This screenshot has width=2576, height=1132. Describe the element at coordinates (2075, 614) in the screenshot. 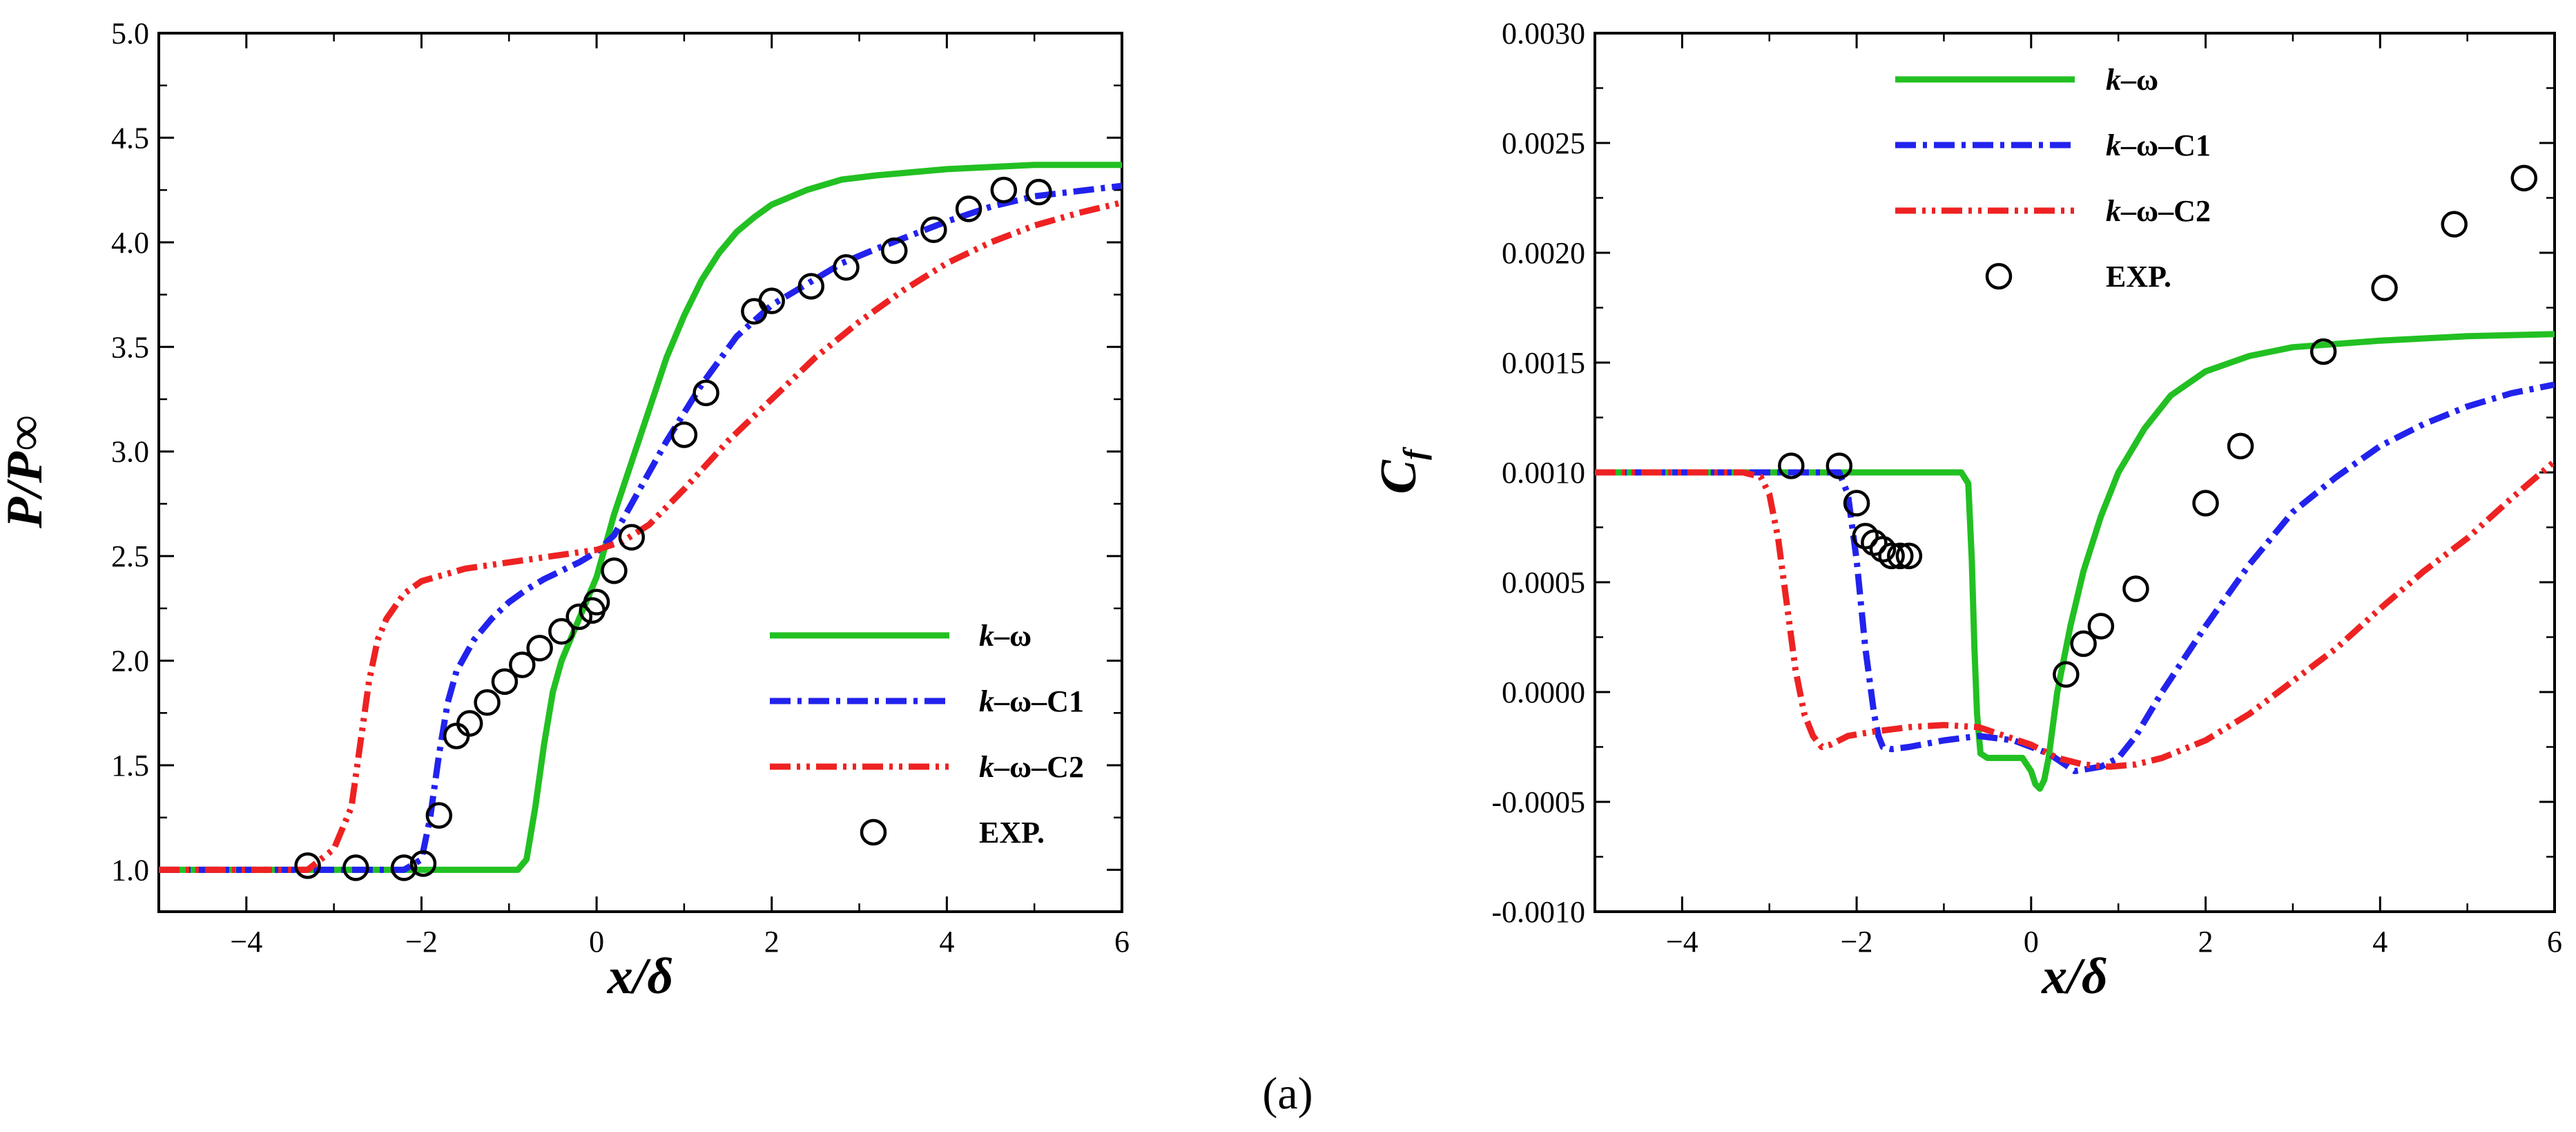

I see `series-k-c2-line` at that location.